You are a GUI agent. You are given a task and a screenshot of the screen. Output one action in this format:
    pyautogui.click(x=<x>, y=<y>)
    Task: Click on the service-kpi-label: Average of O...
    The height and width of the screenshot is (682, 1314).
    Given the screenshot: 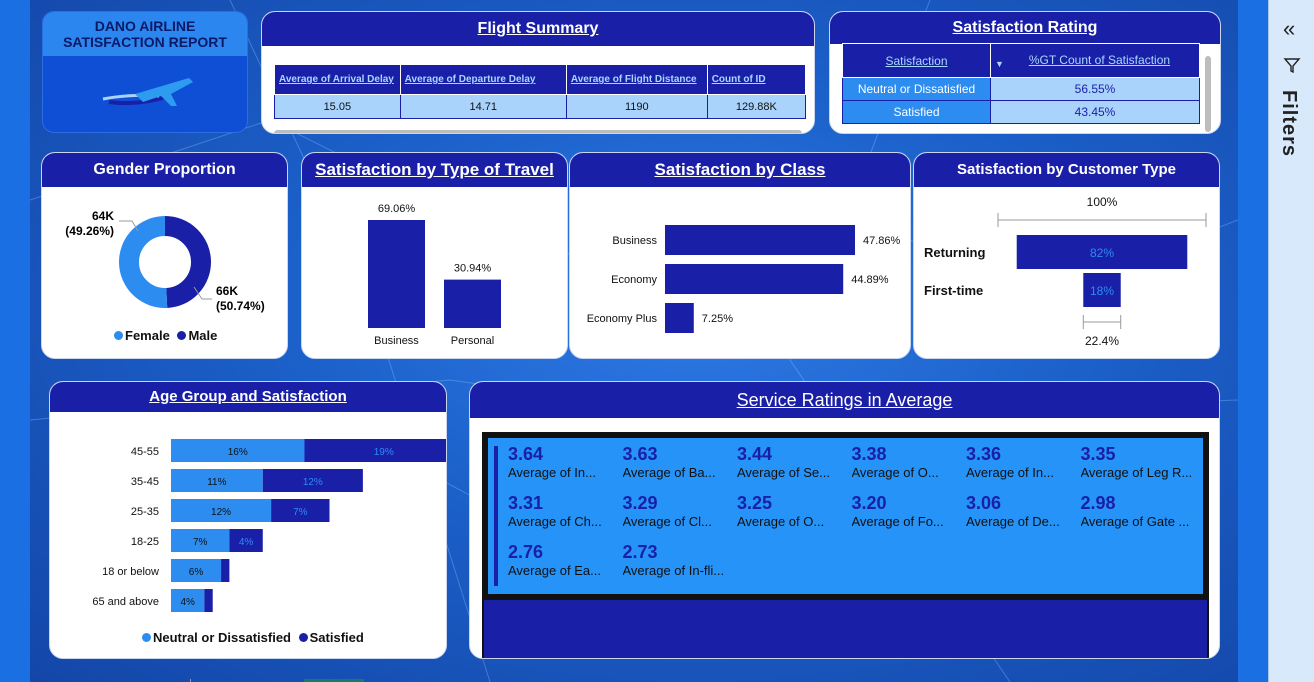 What is the action you would take?
    pyautogui.click(x=781, y=521)
    